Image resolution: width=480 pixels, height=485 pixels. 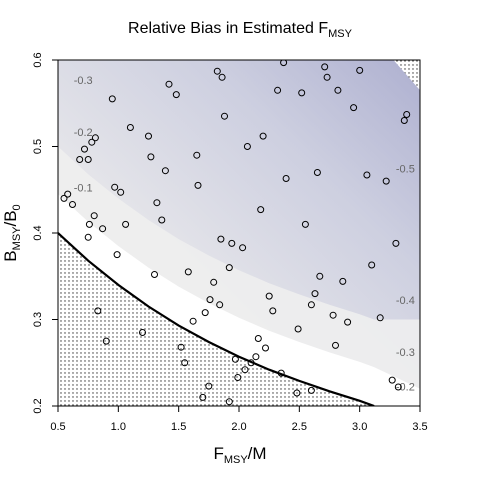 I want to click on x-tick-label: 2.5, so click(x=299, y=427).